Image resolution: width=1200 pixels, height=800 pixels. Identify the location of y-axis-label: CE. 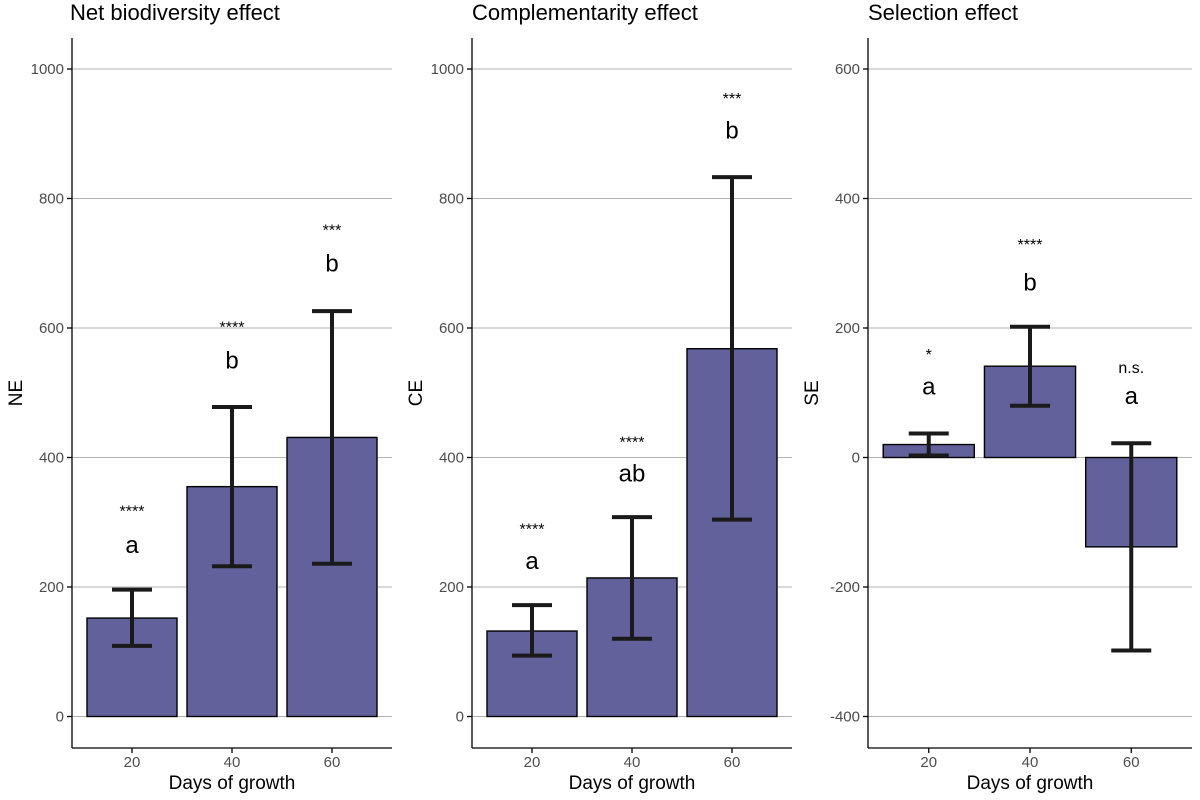
(416, 393).